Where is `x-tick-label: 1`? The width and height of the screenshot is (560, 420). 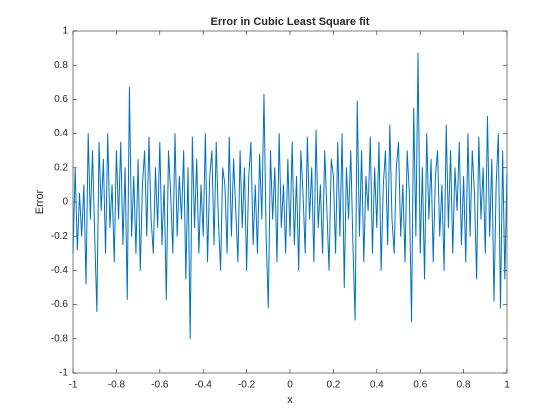
x-tick-label: 1 is located at coordinates (507, 385).